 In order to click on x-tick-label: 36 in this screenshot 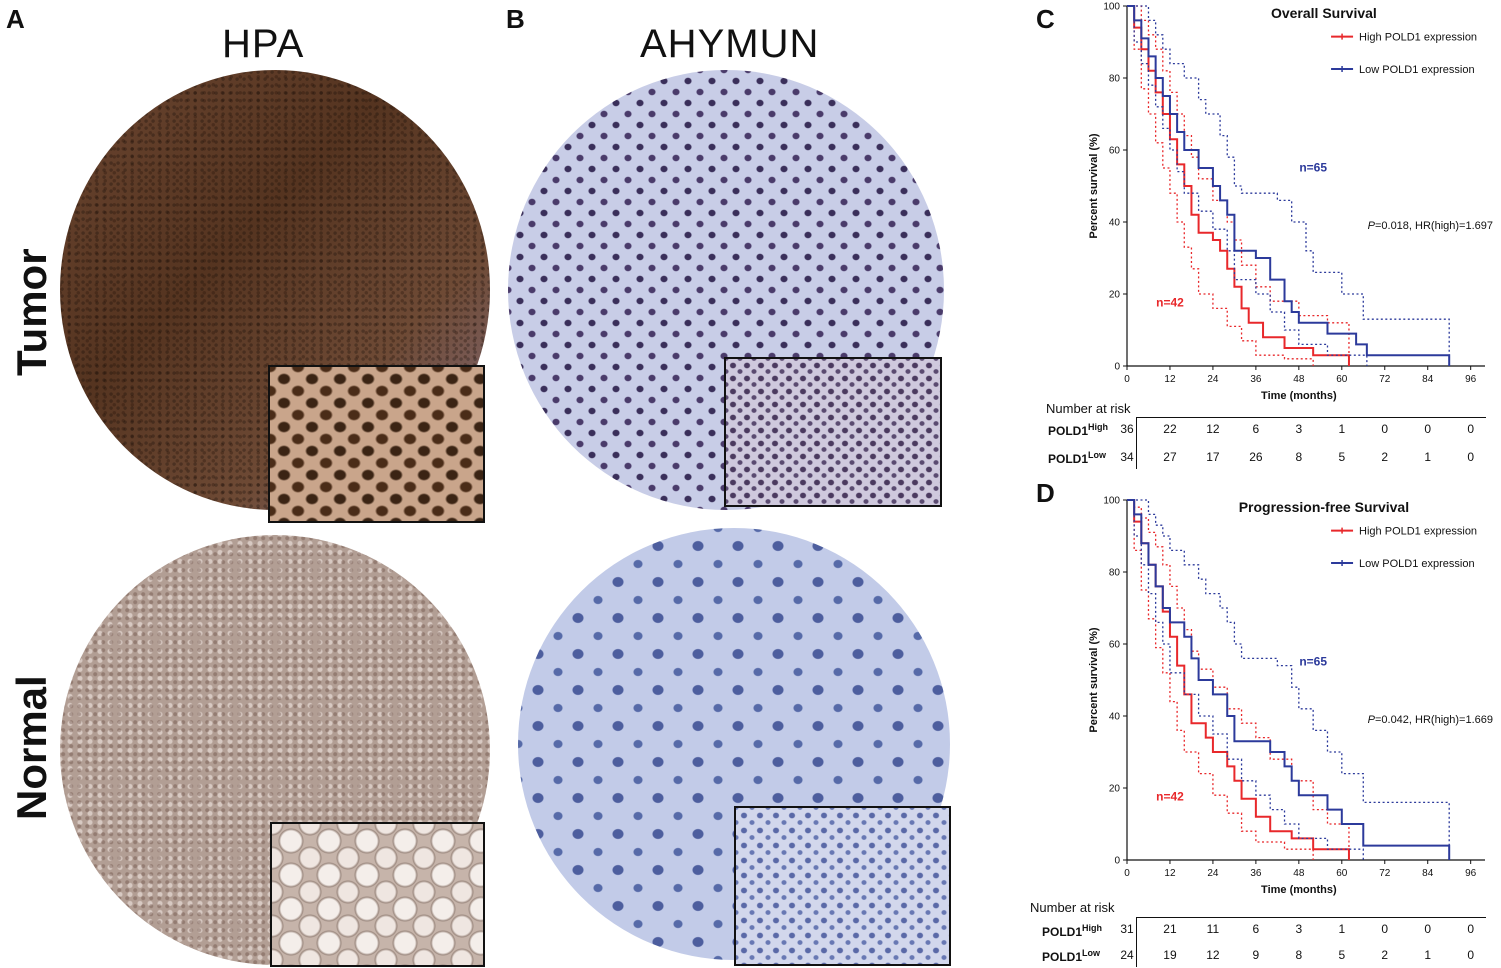, I will do `click(1256, 379)`.